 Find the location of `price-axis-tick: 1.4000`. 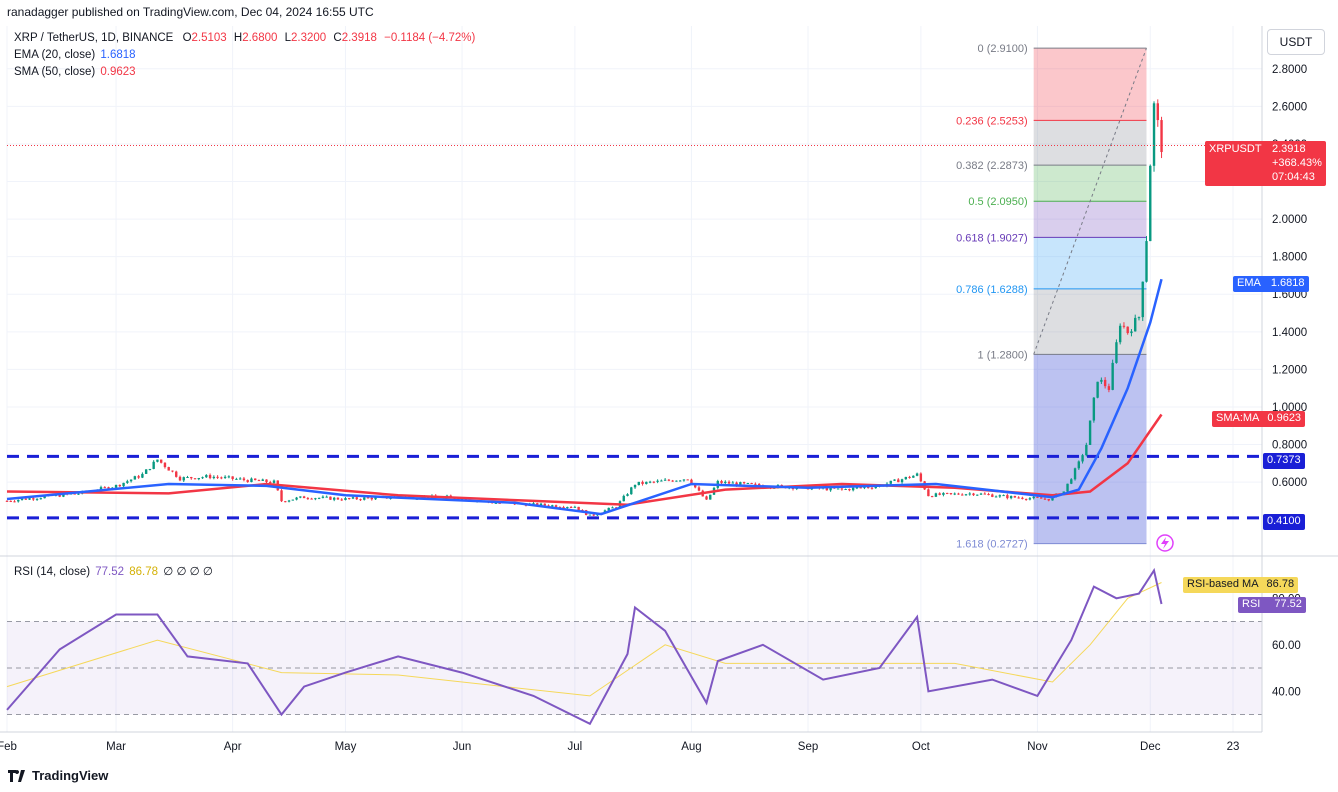

price-axis-tick: 1.4000 is located at coordinates (1289, 333).